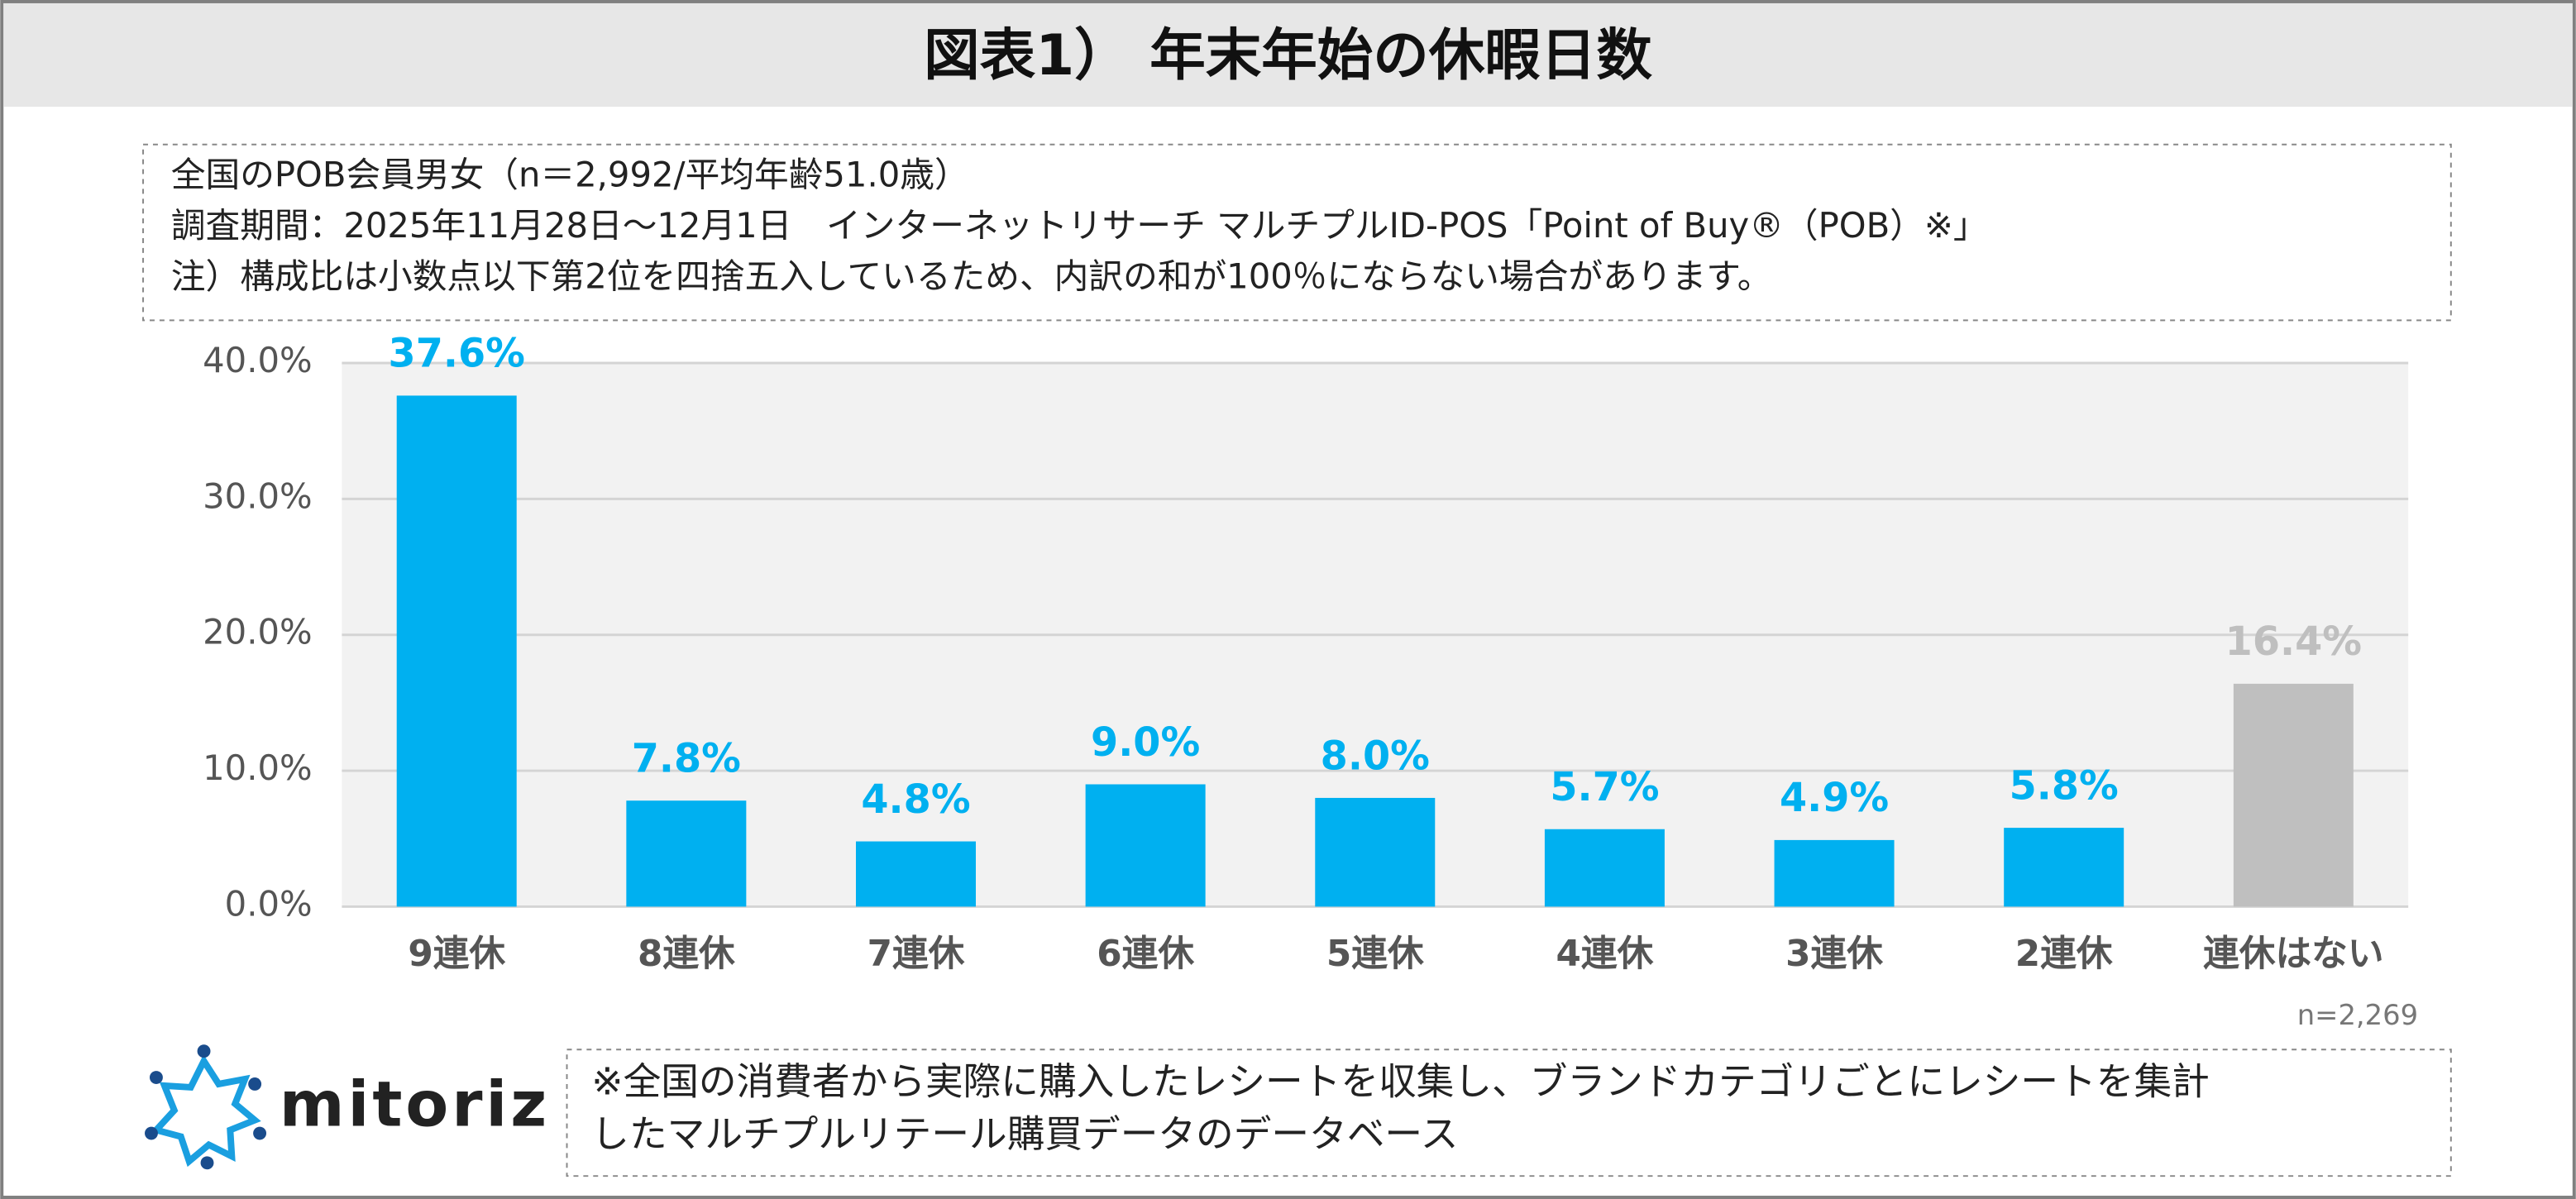  Describe the element at coordinates (1024, 1134) in the screenshot. I see `footnote: したマルチプルリテール購買データのデータベース` at that location.